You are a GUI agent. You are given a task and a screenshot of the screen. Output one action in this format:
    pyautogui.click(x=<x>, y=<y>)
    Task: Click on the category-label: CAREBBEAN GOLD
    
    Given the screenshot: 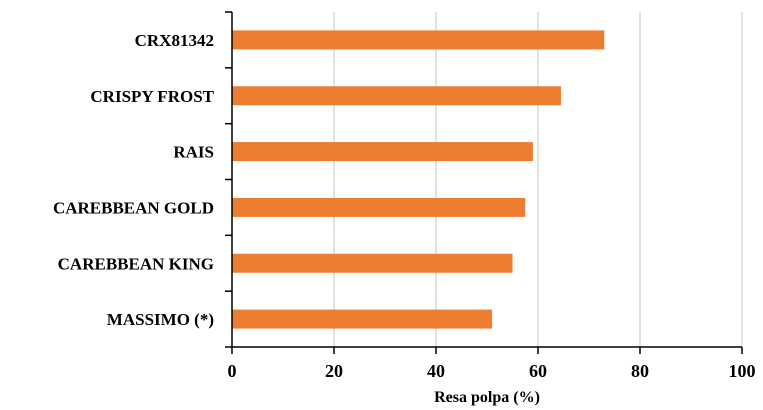 What is the action you would take?
    pyautogui.click(x=133, y=207)
    